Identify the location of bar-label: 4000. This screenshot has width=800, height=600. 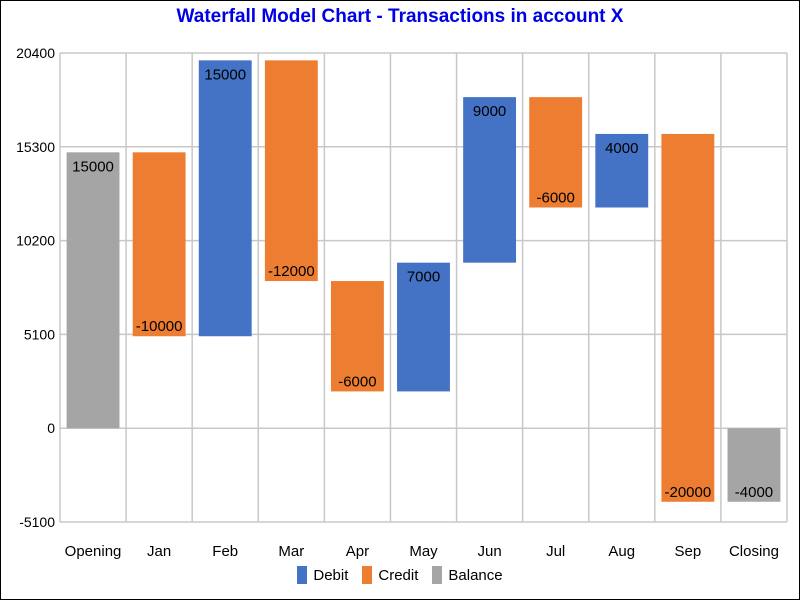
(621, 148).